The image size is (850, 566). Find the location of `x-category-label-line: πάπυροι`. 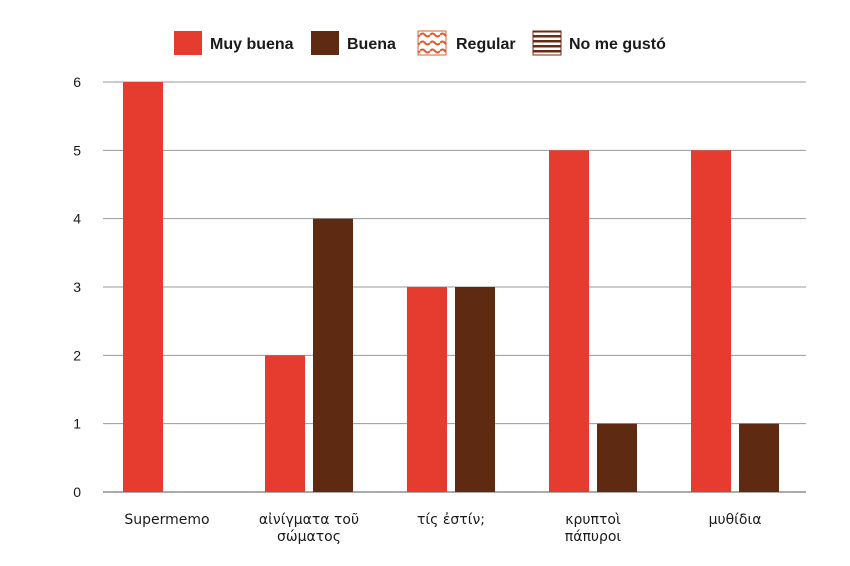

x-category-label-line: πάπυροι is located at coordinates (593, 537).